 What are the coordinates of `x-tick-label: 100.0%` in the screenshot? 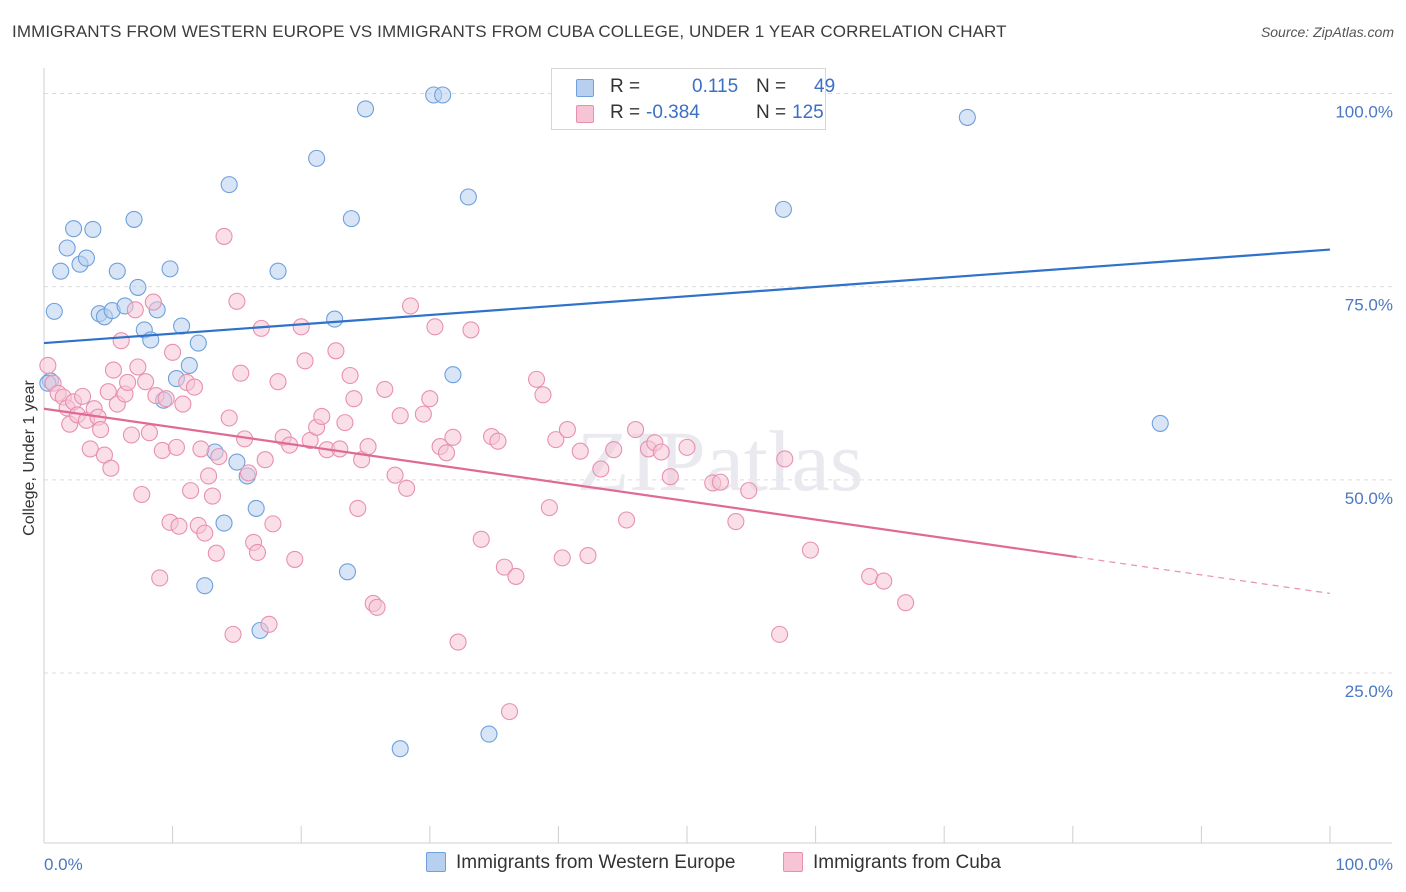 It's located at (1364, 864).